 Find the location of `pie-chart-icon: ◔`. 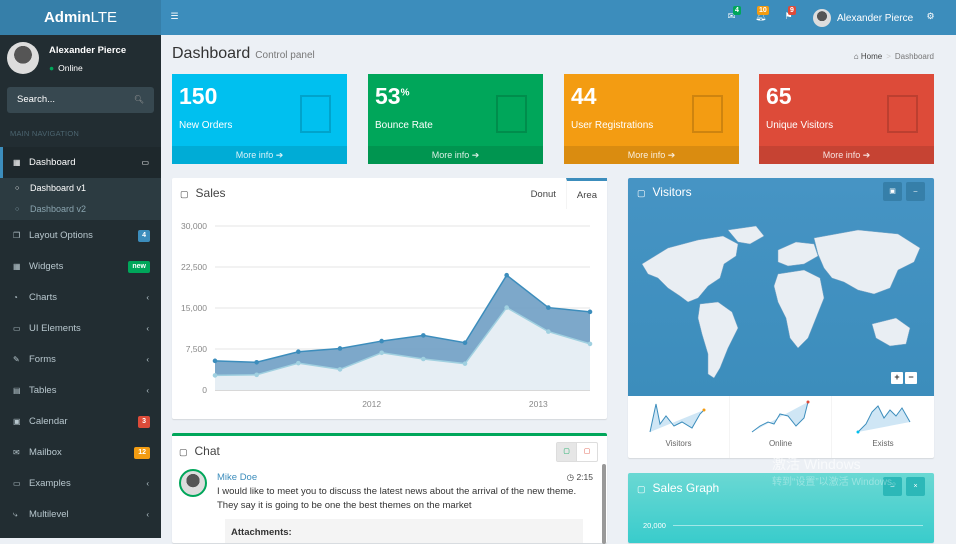

pie-chart-icon: ◔ is located at coordinates (15, 297).